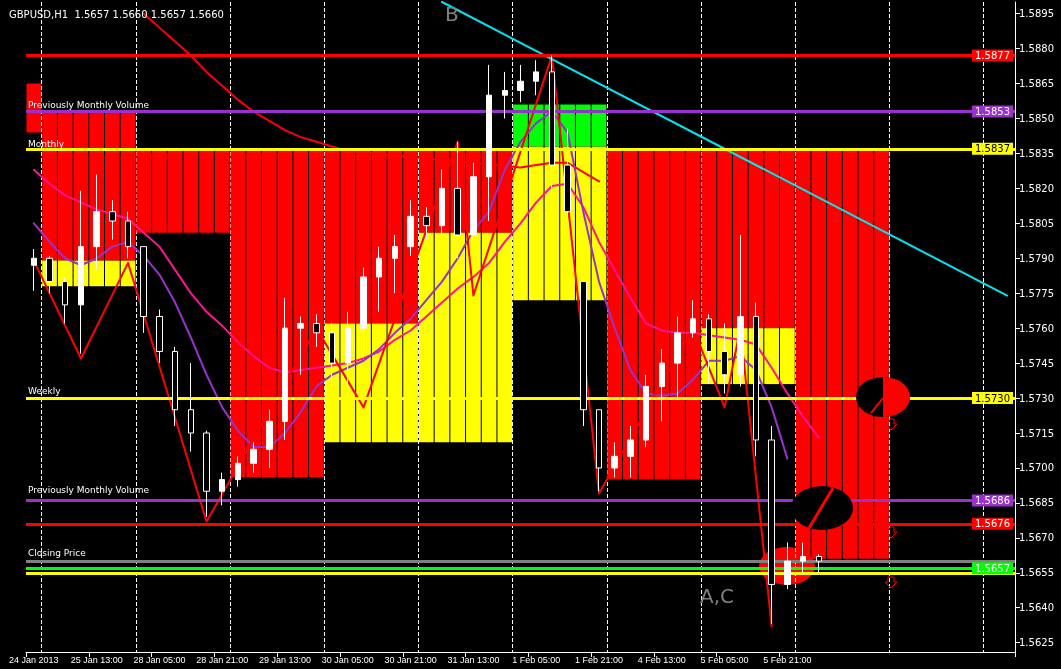 The image size is (1061, 669). I want to click on y-tick-label: 1.5880, so click(1036, 49).